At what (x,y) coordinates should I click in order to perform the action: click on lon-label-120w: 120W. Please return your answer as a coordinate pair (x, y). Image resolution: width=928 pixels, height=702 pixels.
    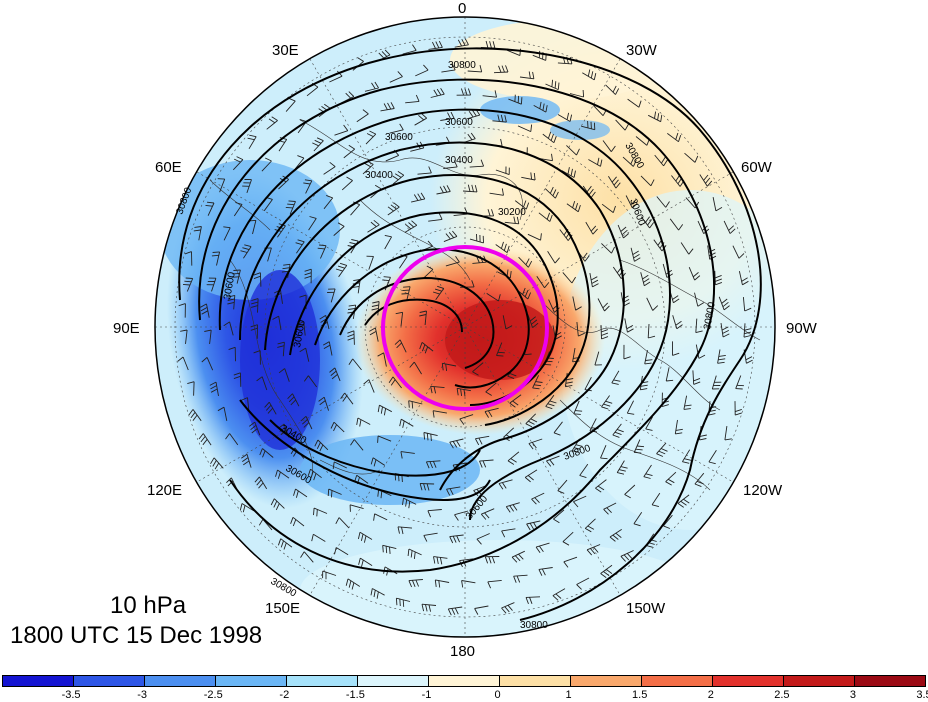
    Looking at the image, I should click on (763, 490).